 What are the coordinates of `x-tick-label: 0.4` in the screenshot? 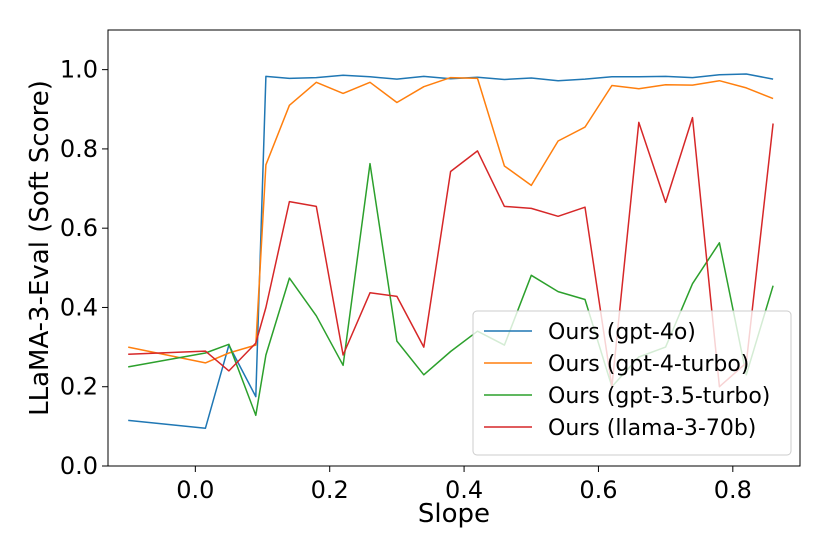 It's located at (464, 490).